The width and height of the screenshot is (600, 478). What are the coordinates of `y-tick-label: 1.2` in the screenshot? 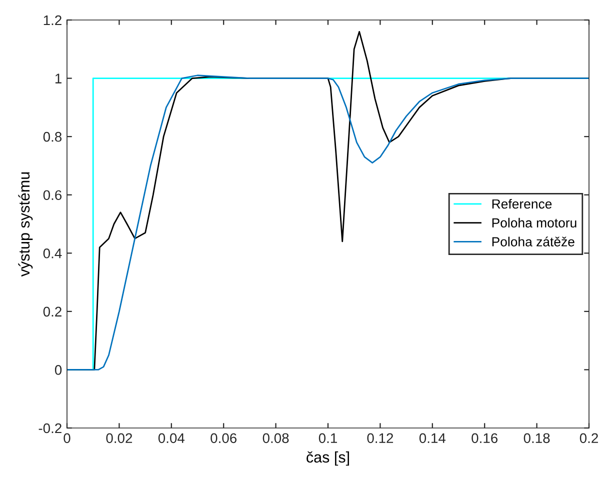 It's located at (53, 20).